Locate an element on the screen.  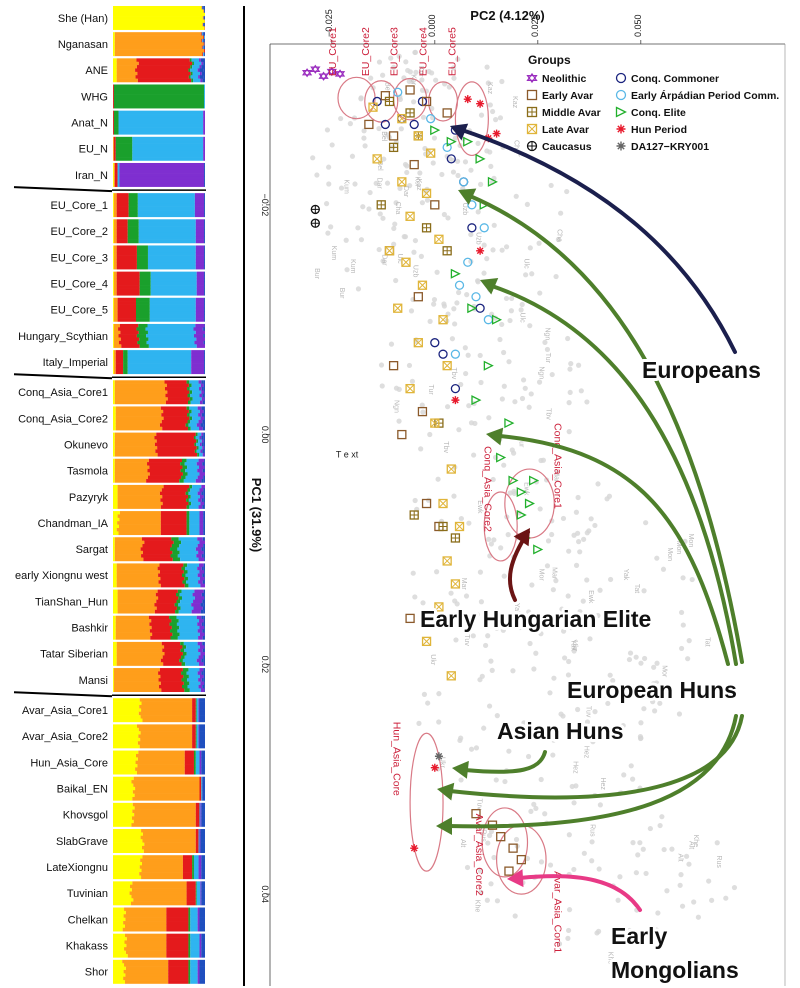
annotation-halo: European Huns is located at coordinates (652, 690).